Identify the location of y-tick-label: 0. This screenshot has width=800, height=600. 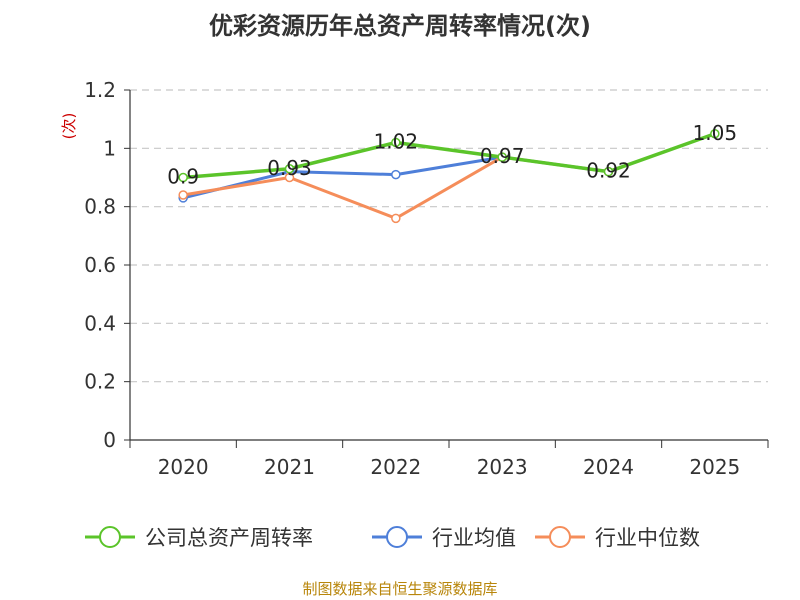
(109, 440).